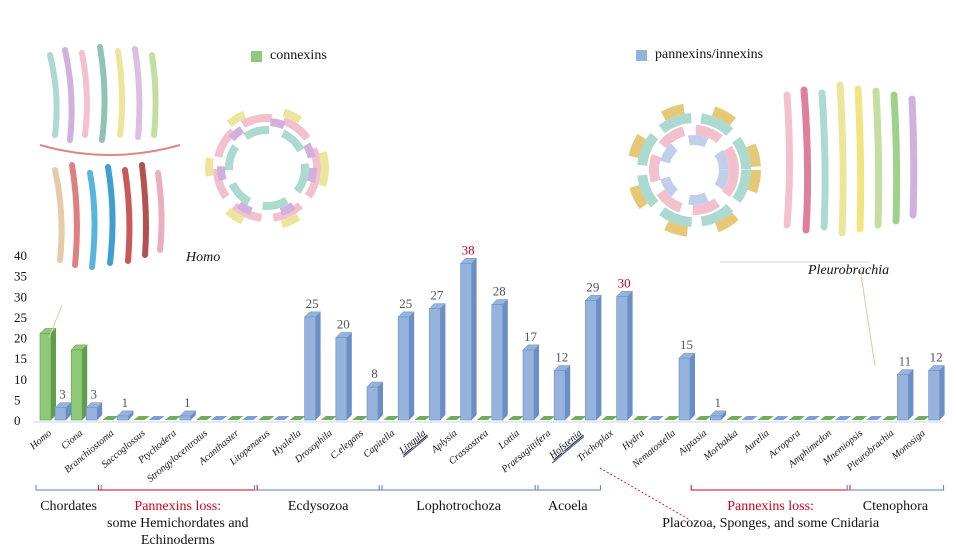 The image size is (957, 554). What do you see at coordinates (459, 506) in the screenshot?
I see `group-label: Lophotrochoza` at bounding box center [459, 506].